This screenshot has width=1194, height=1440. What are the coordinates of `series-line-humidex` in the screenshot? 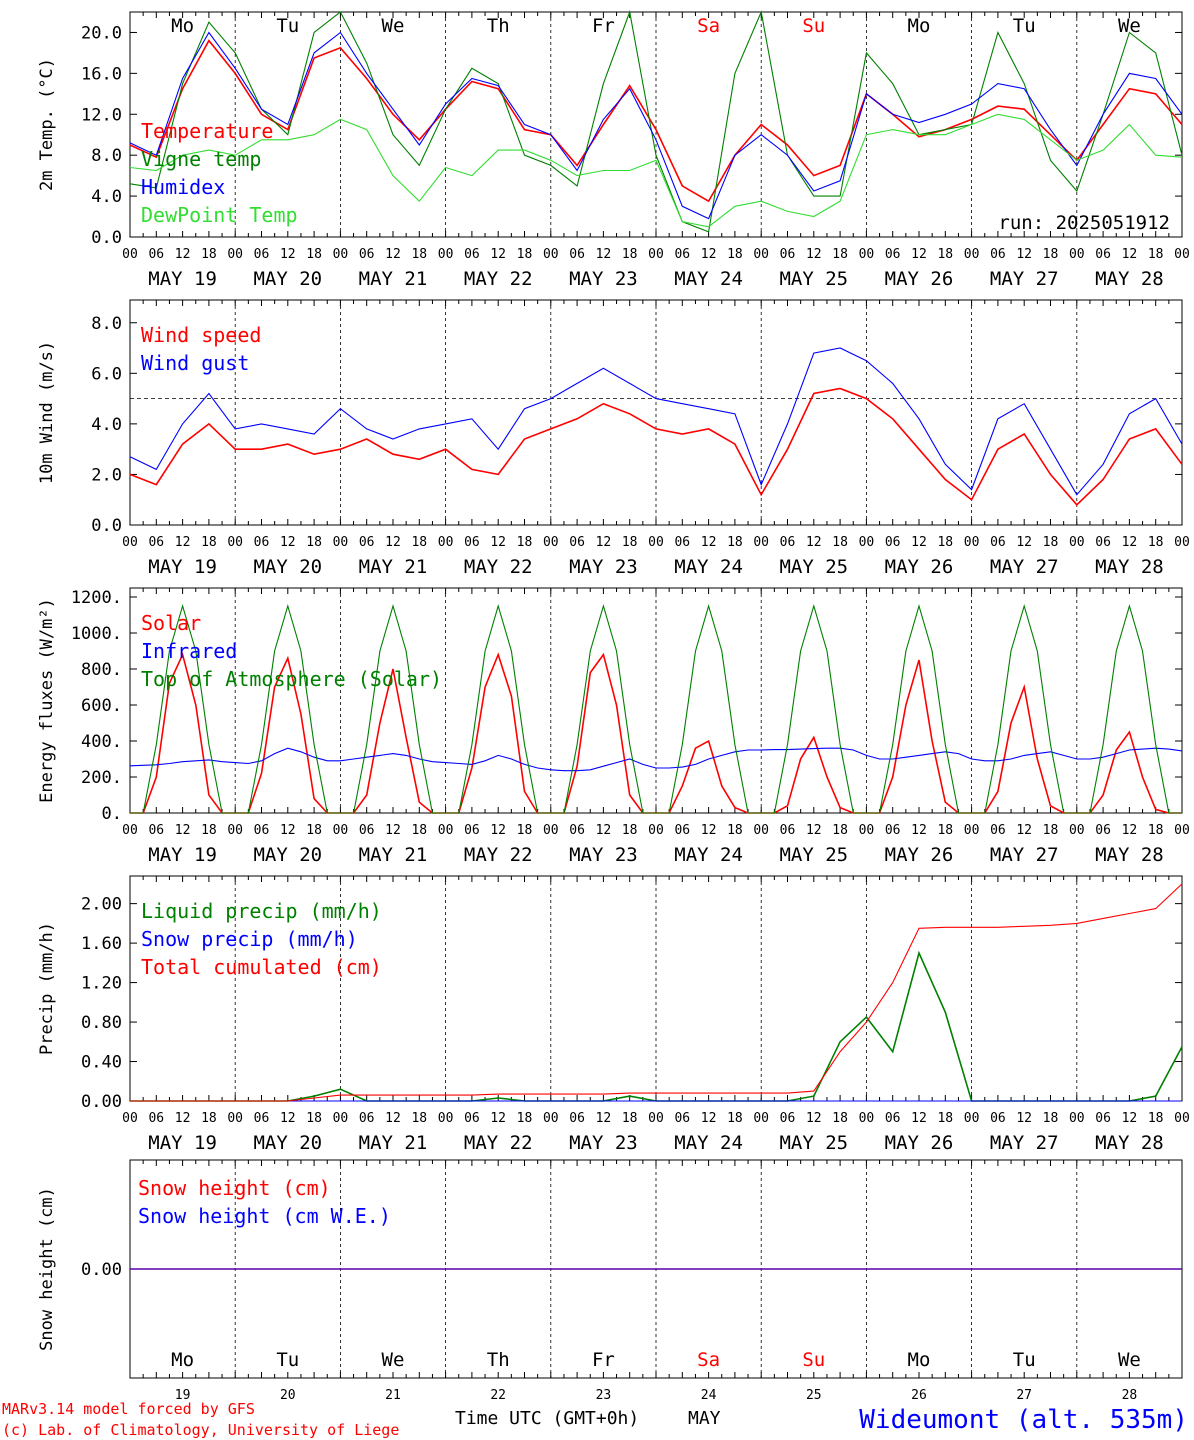 It's located at (656, 125).